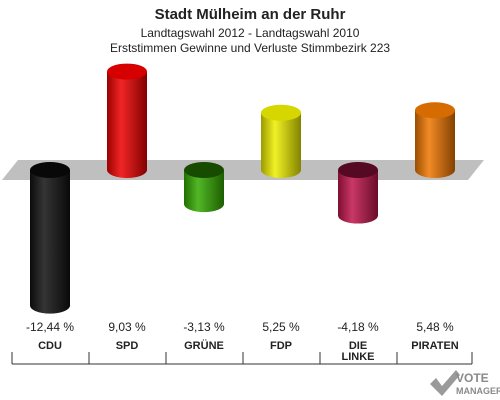  Describe the element at coordinates (358, 346) in the screenshot. I see `category-label: DIE` at that location.